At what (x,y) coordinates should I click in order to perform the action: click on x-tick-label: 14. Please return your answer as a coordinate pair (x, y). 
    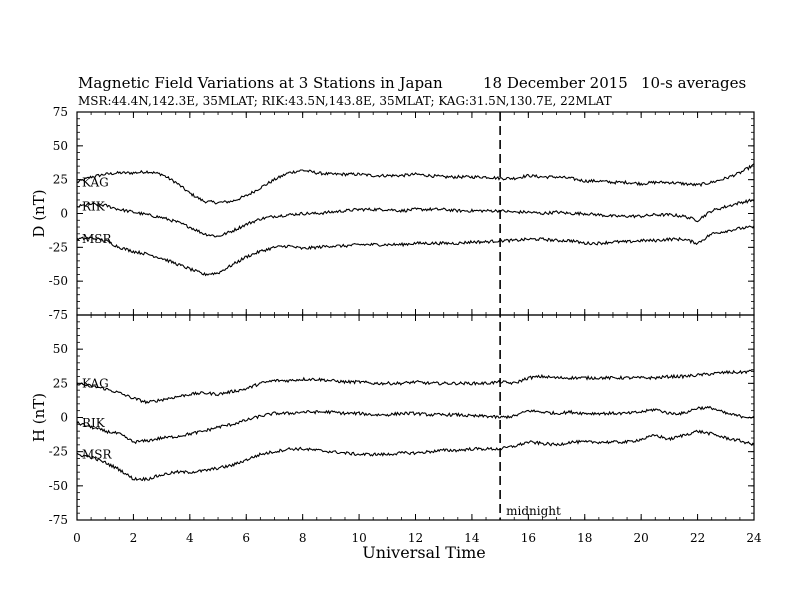
    Looking at the image, I should click on (472, 538).